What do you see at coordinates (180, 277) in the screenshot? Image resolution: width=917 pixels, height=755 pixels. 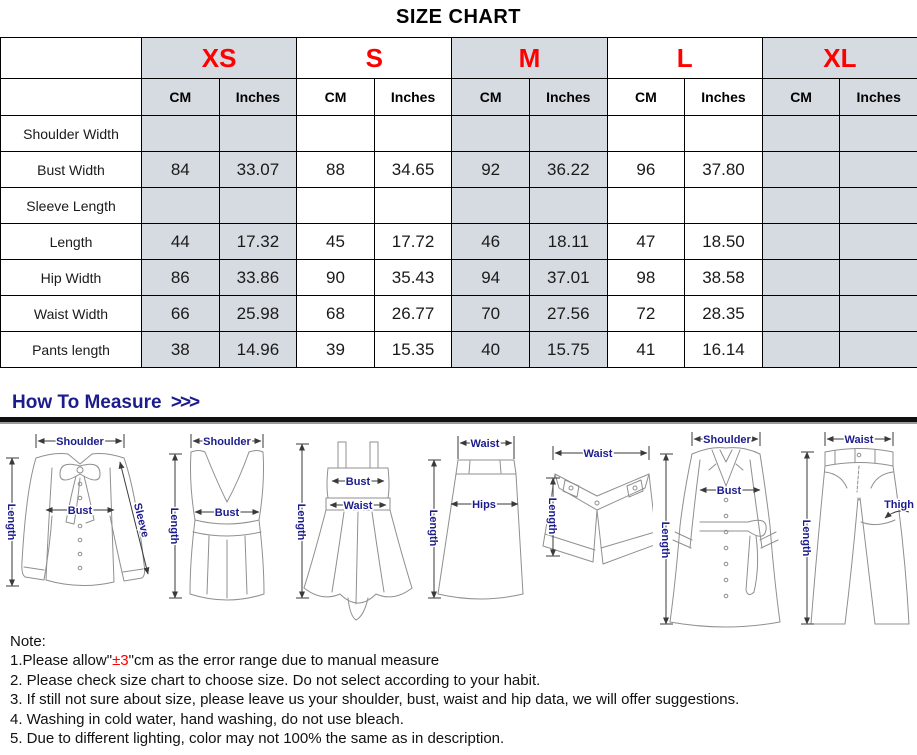 I see `measurement-cell: 86` at bounding box center [180, 277].